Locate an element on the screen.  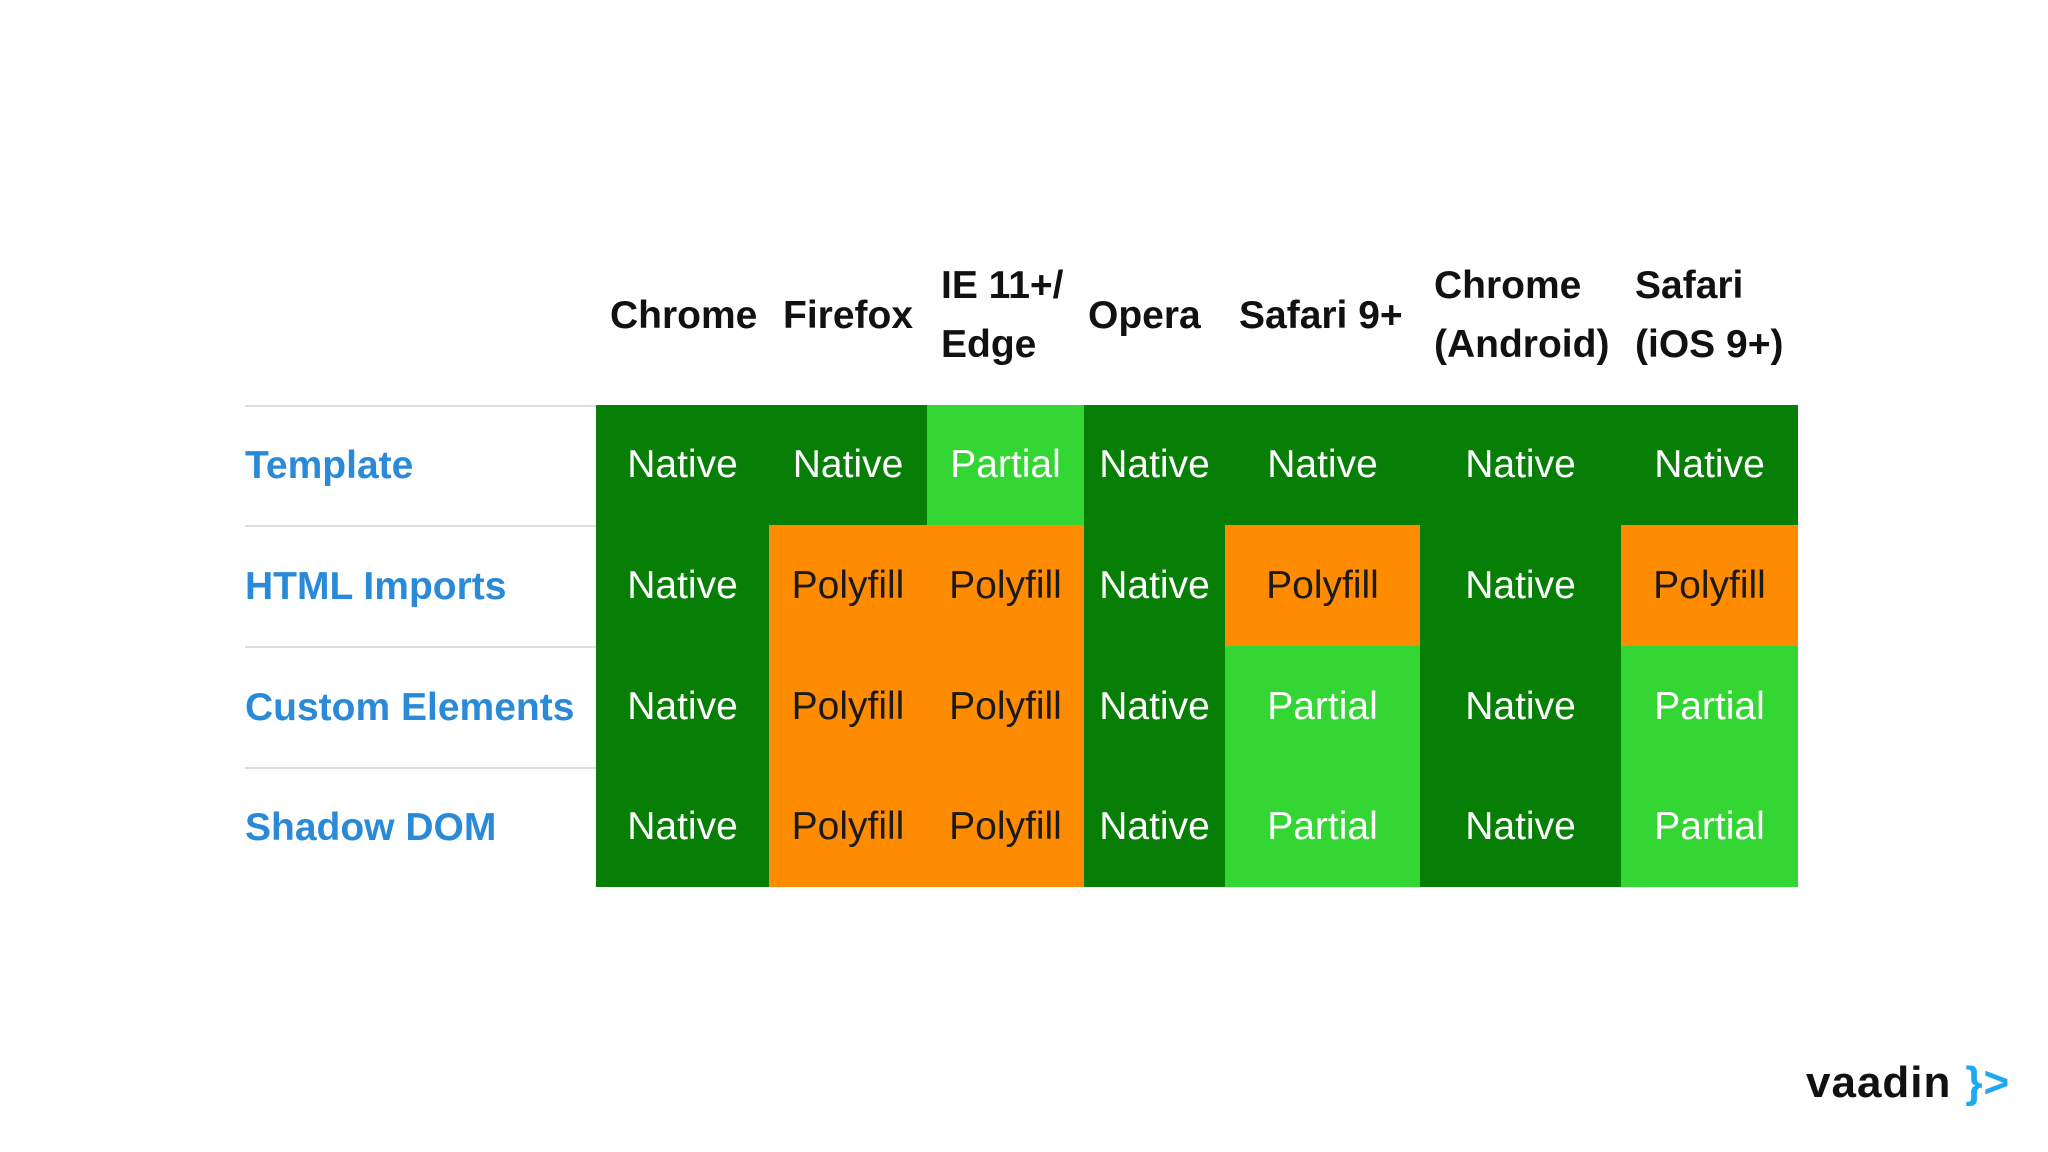
column-header: IE 11+/ Edge is located at coordinates (1002, 315).